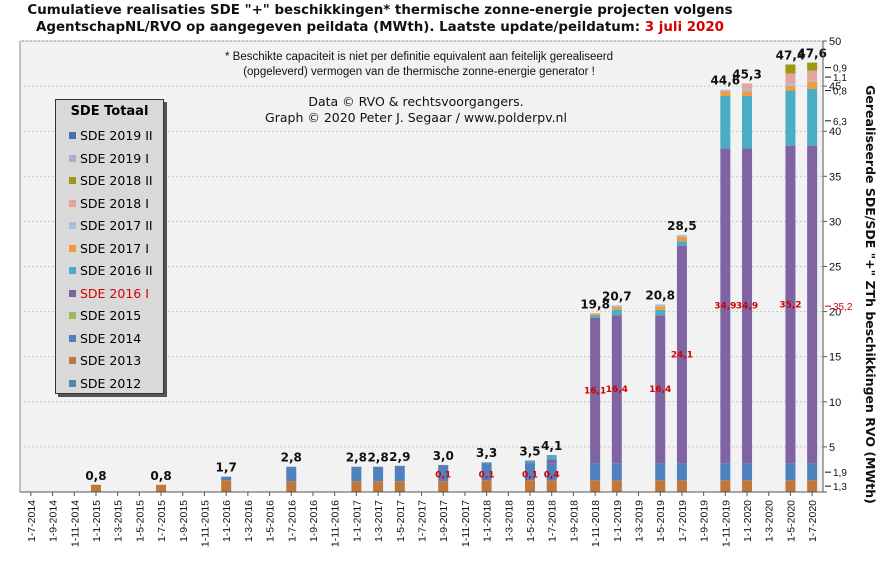  Describe the element at coordinates (791, 55) in the screenshot. I see `bar-total-label: 47,4` at that location.